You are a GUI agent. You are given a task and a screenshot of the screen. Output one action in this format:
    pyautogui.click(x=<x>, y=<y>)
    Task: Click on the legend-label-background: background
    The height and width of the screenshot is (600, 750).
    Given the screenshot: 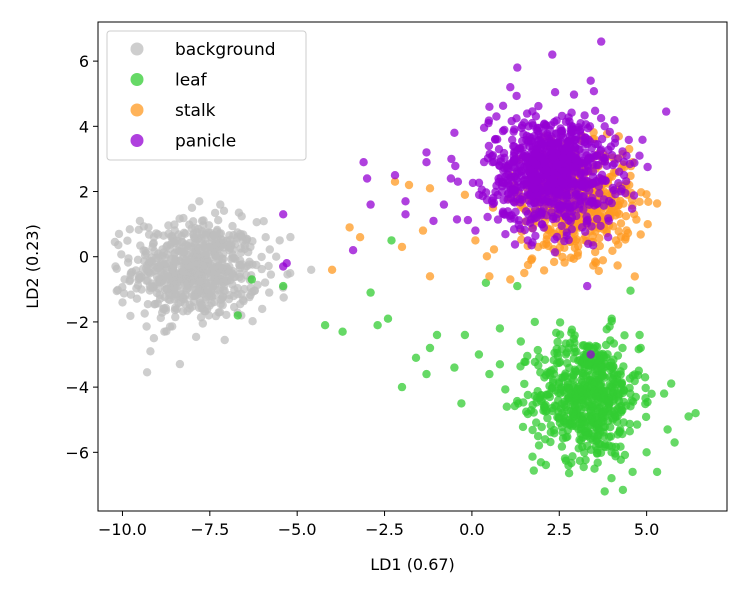 What is the action you would take?
    pyautogui.click(x=225, y=50)
    